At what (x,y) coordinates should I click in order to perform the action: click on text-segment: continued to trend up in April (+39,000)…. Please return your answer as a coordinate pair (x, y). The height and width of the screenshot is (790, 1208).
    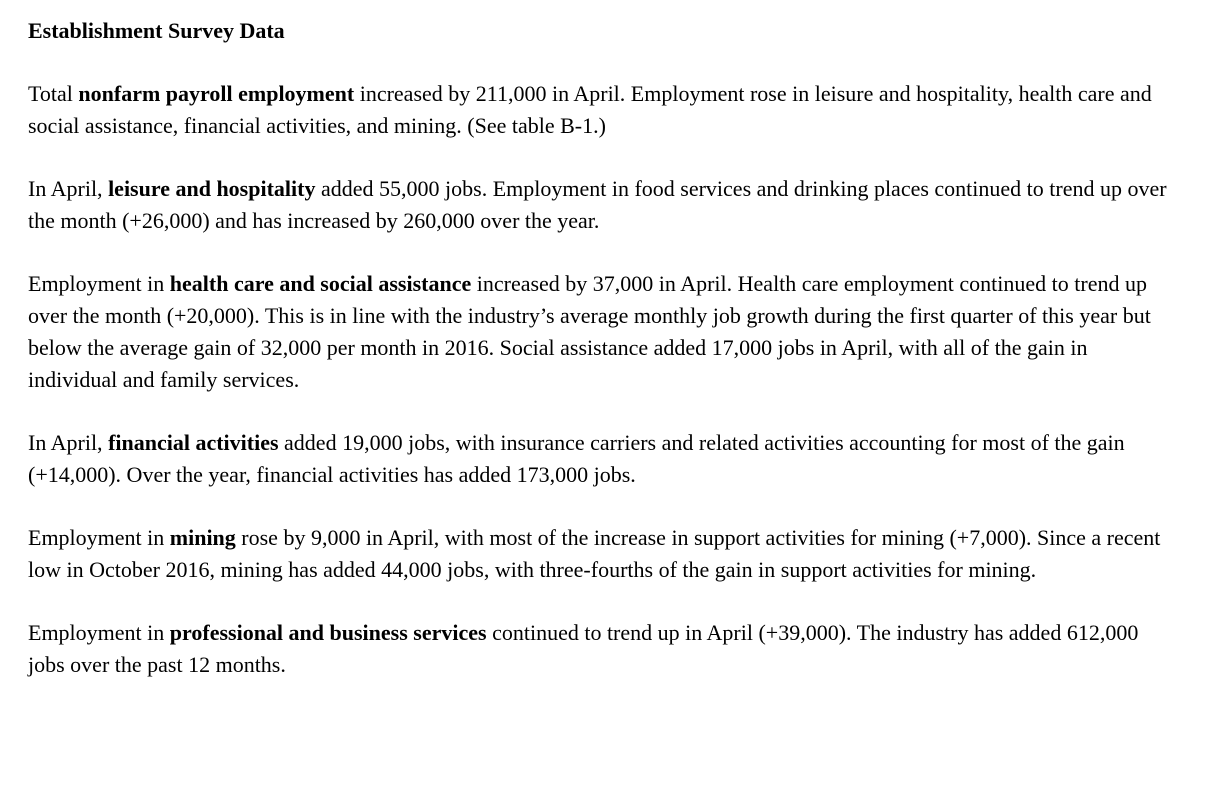
    Looking at the image, I should click on (583, 648).